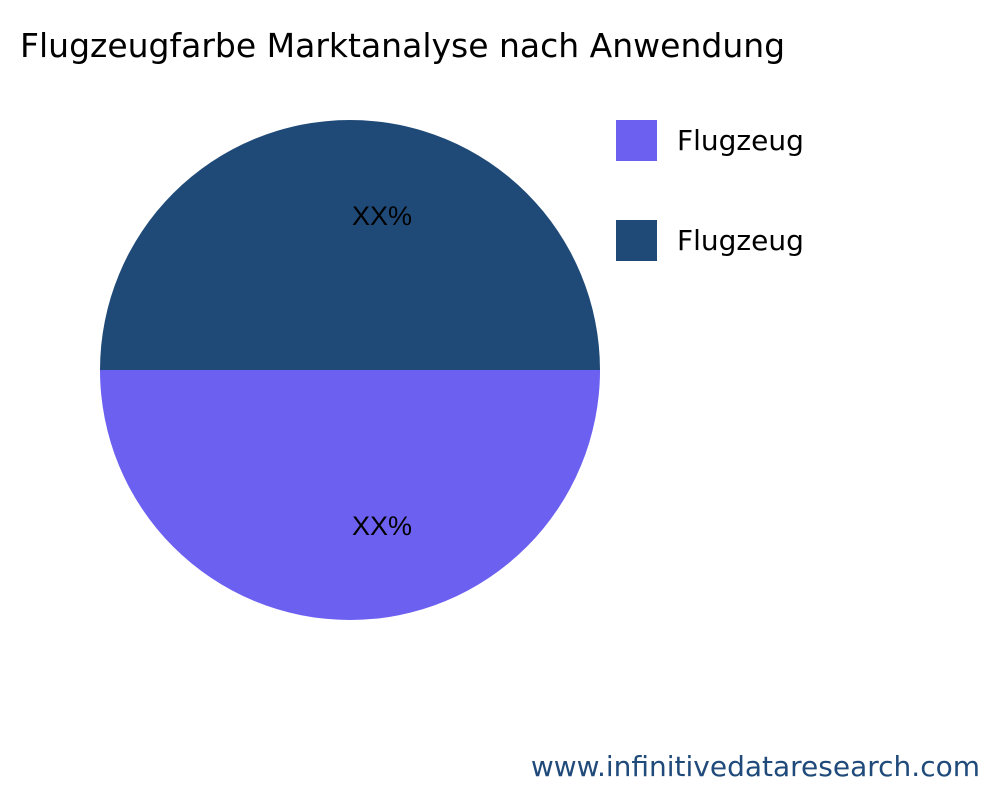  Describe the element at coordinates (755, 766) in the screenshot. I see `footer-url: www.infinitivedataresearch.com` at that location.